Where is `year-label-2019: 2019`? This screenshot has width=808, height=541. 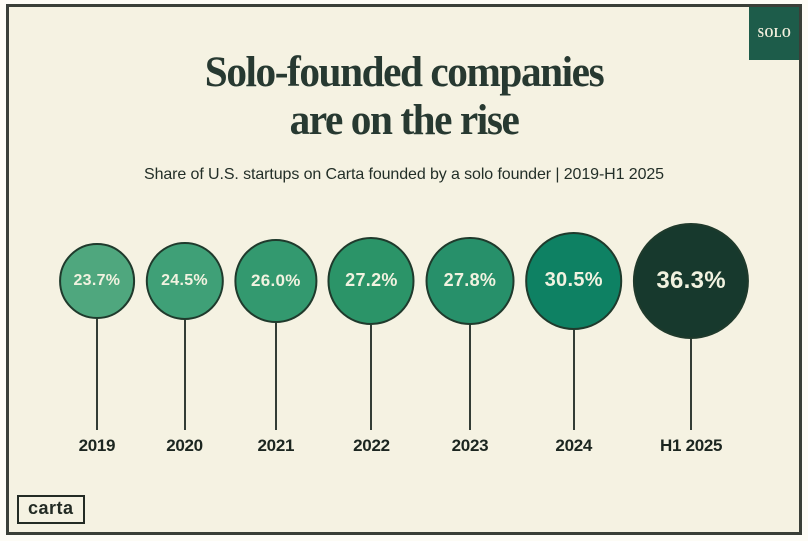 year-label-2019: 2019 is located at coordinates (97, 445).